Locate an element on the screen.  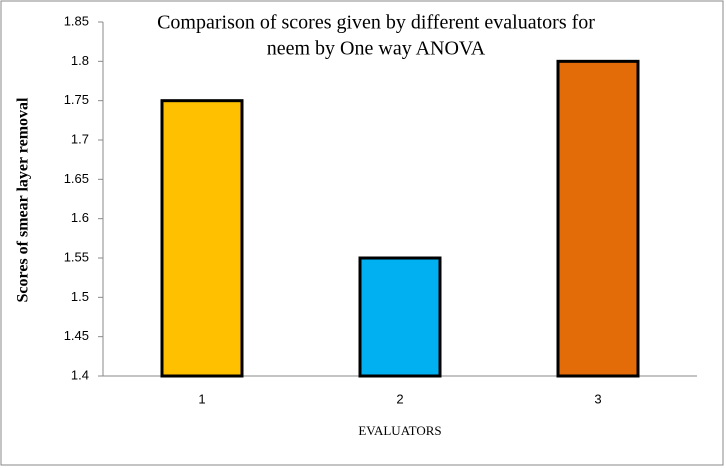
y-tick-label: 1.5 is located at coordinates (80, 296).